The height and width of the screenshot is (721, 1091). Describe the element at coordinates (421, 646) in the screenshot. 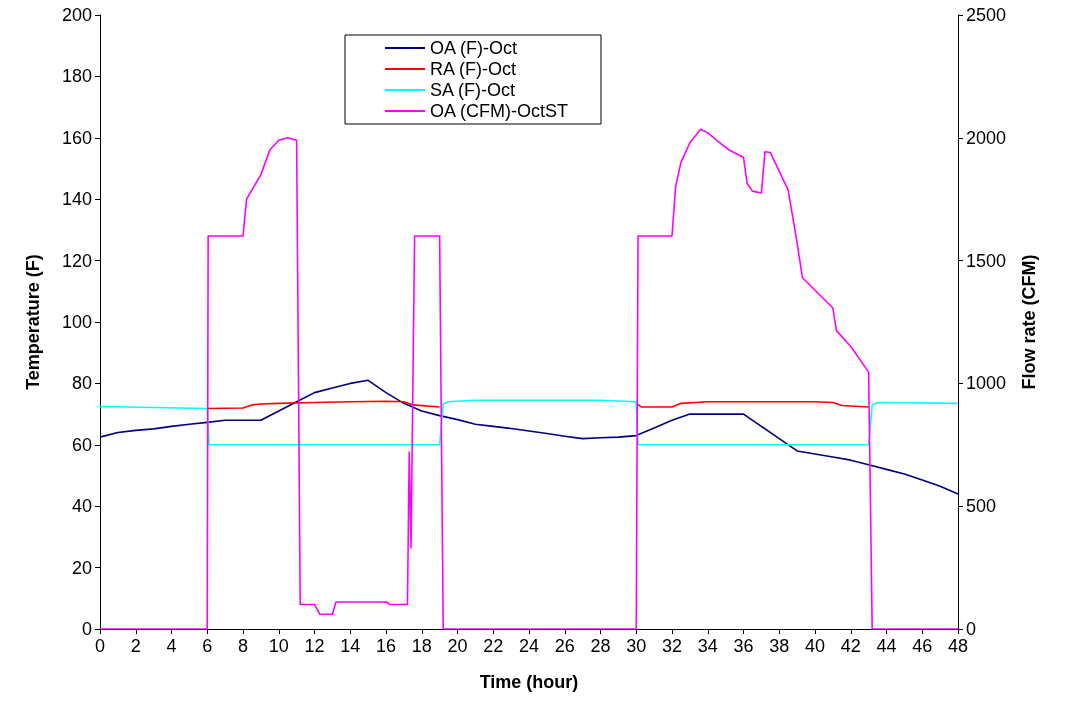

I see `x-tick-label: 18` at that location.